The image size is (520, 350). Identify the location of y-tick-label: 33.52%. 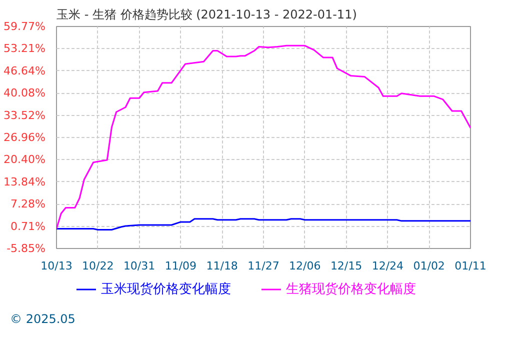
(25, 115).